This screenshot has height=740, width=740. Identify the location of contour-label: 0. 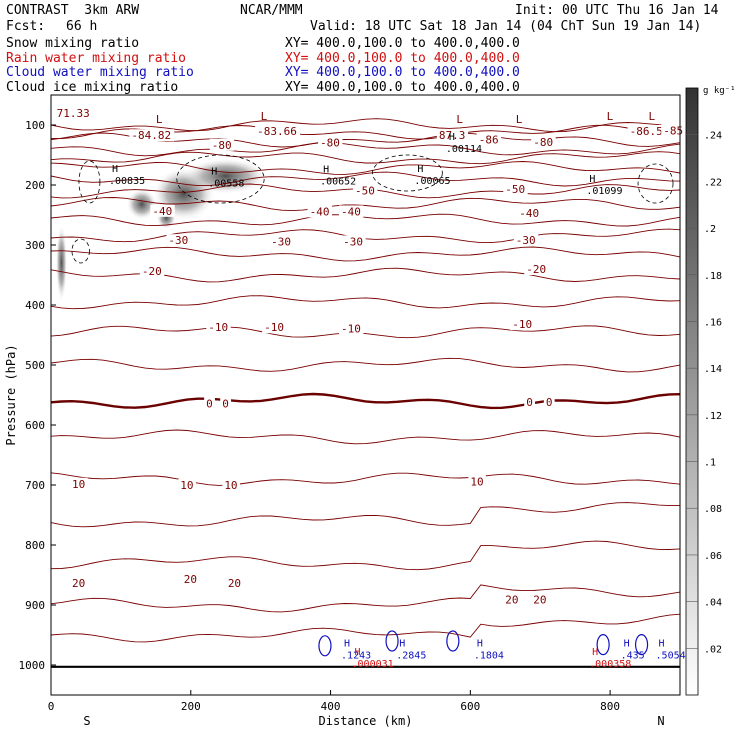
(209, 403).